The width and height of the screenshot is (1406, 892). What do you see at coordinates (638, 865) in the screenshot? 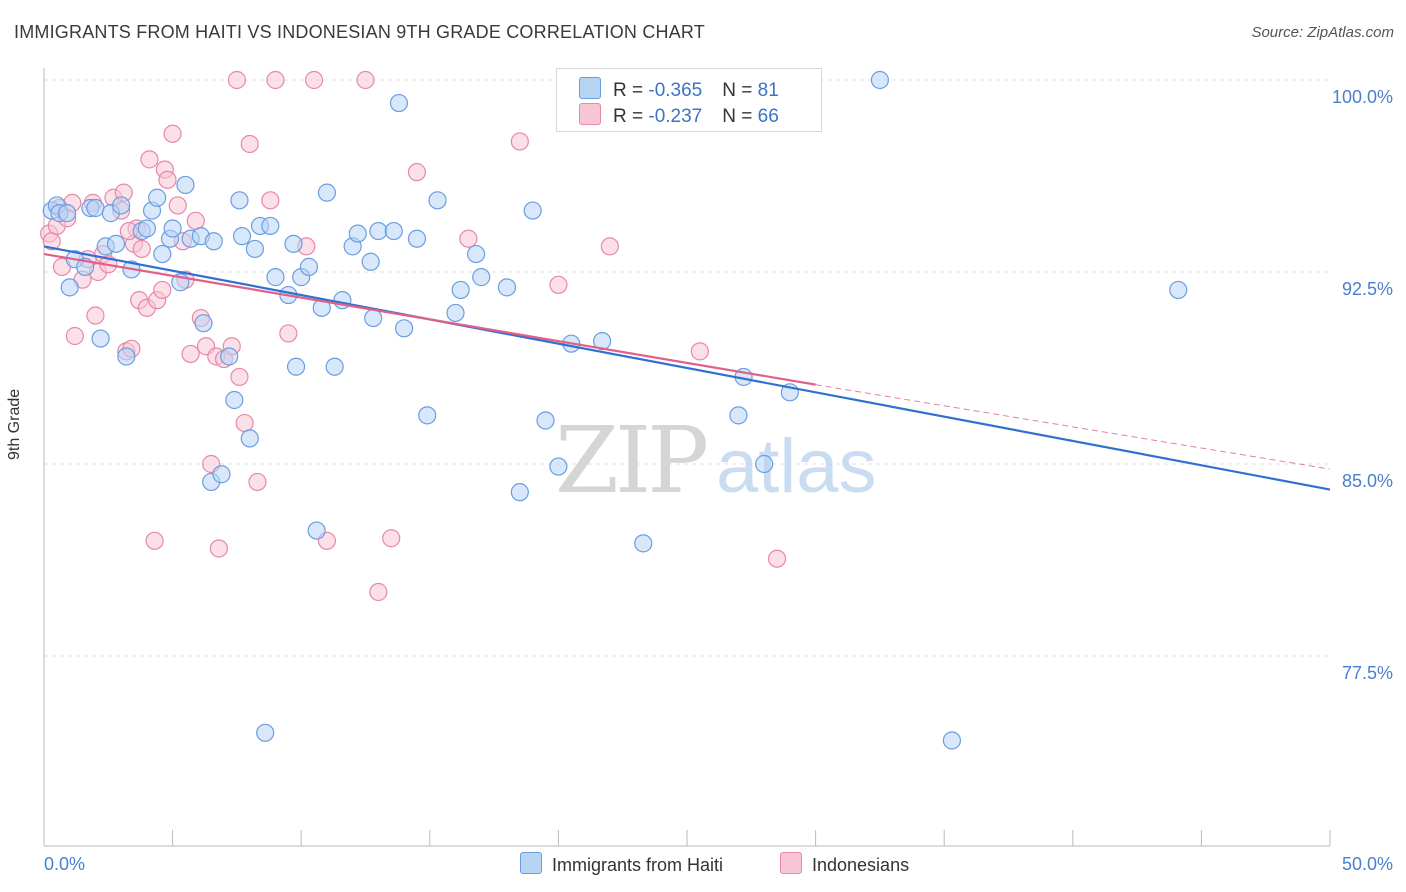
I see `legend-label: Immigrants from Haiti` at bounding box center [638, 865].